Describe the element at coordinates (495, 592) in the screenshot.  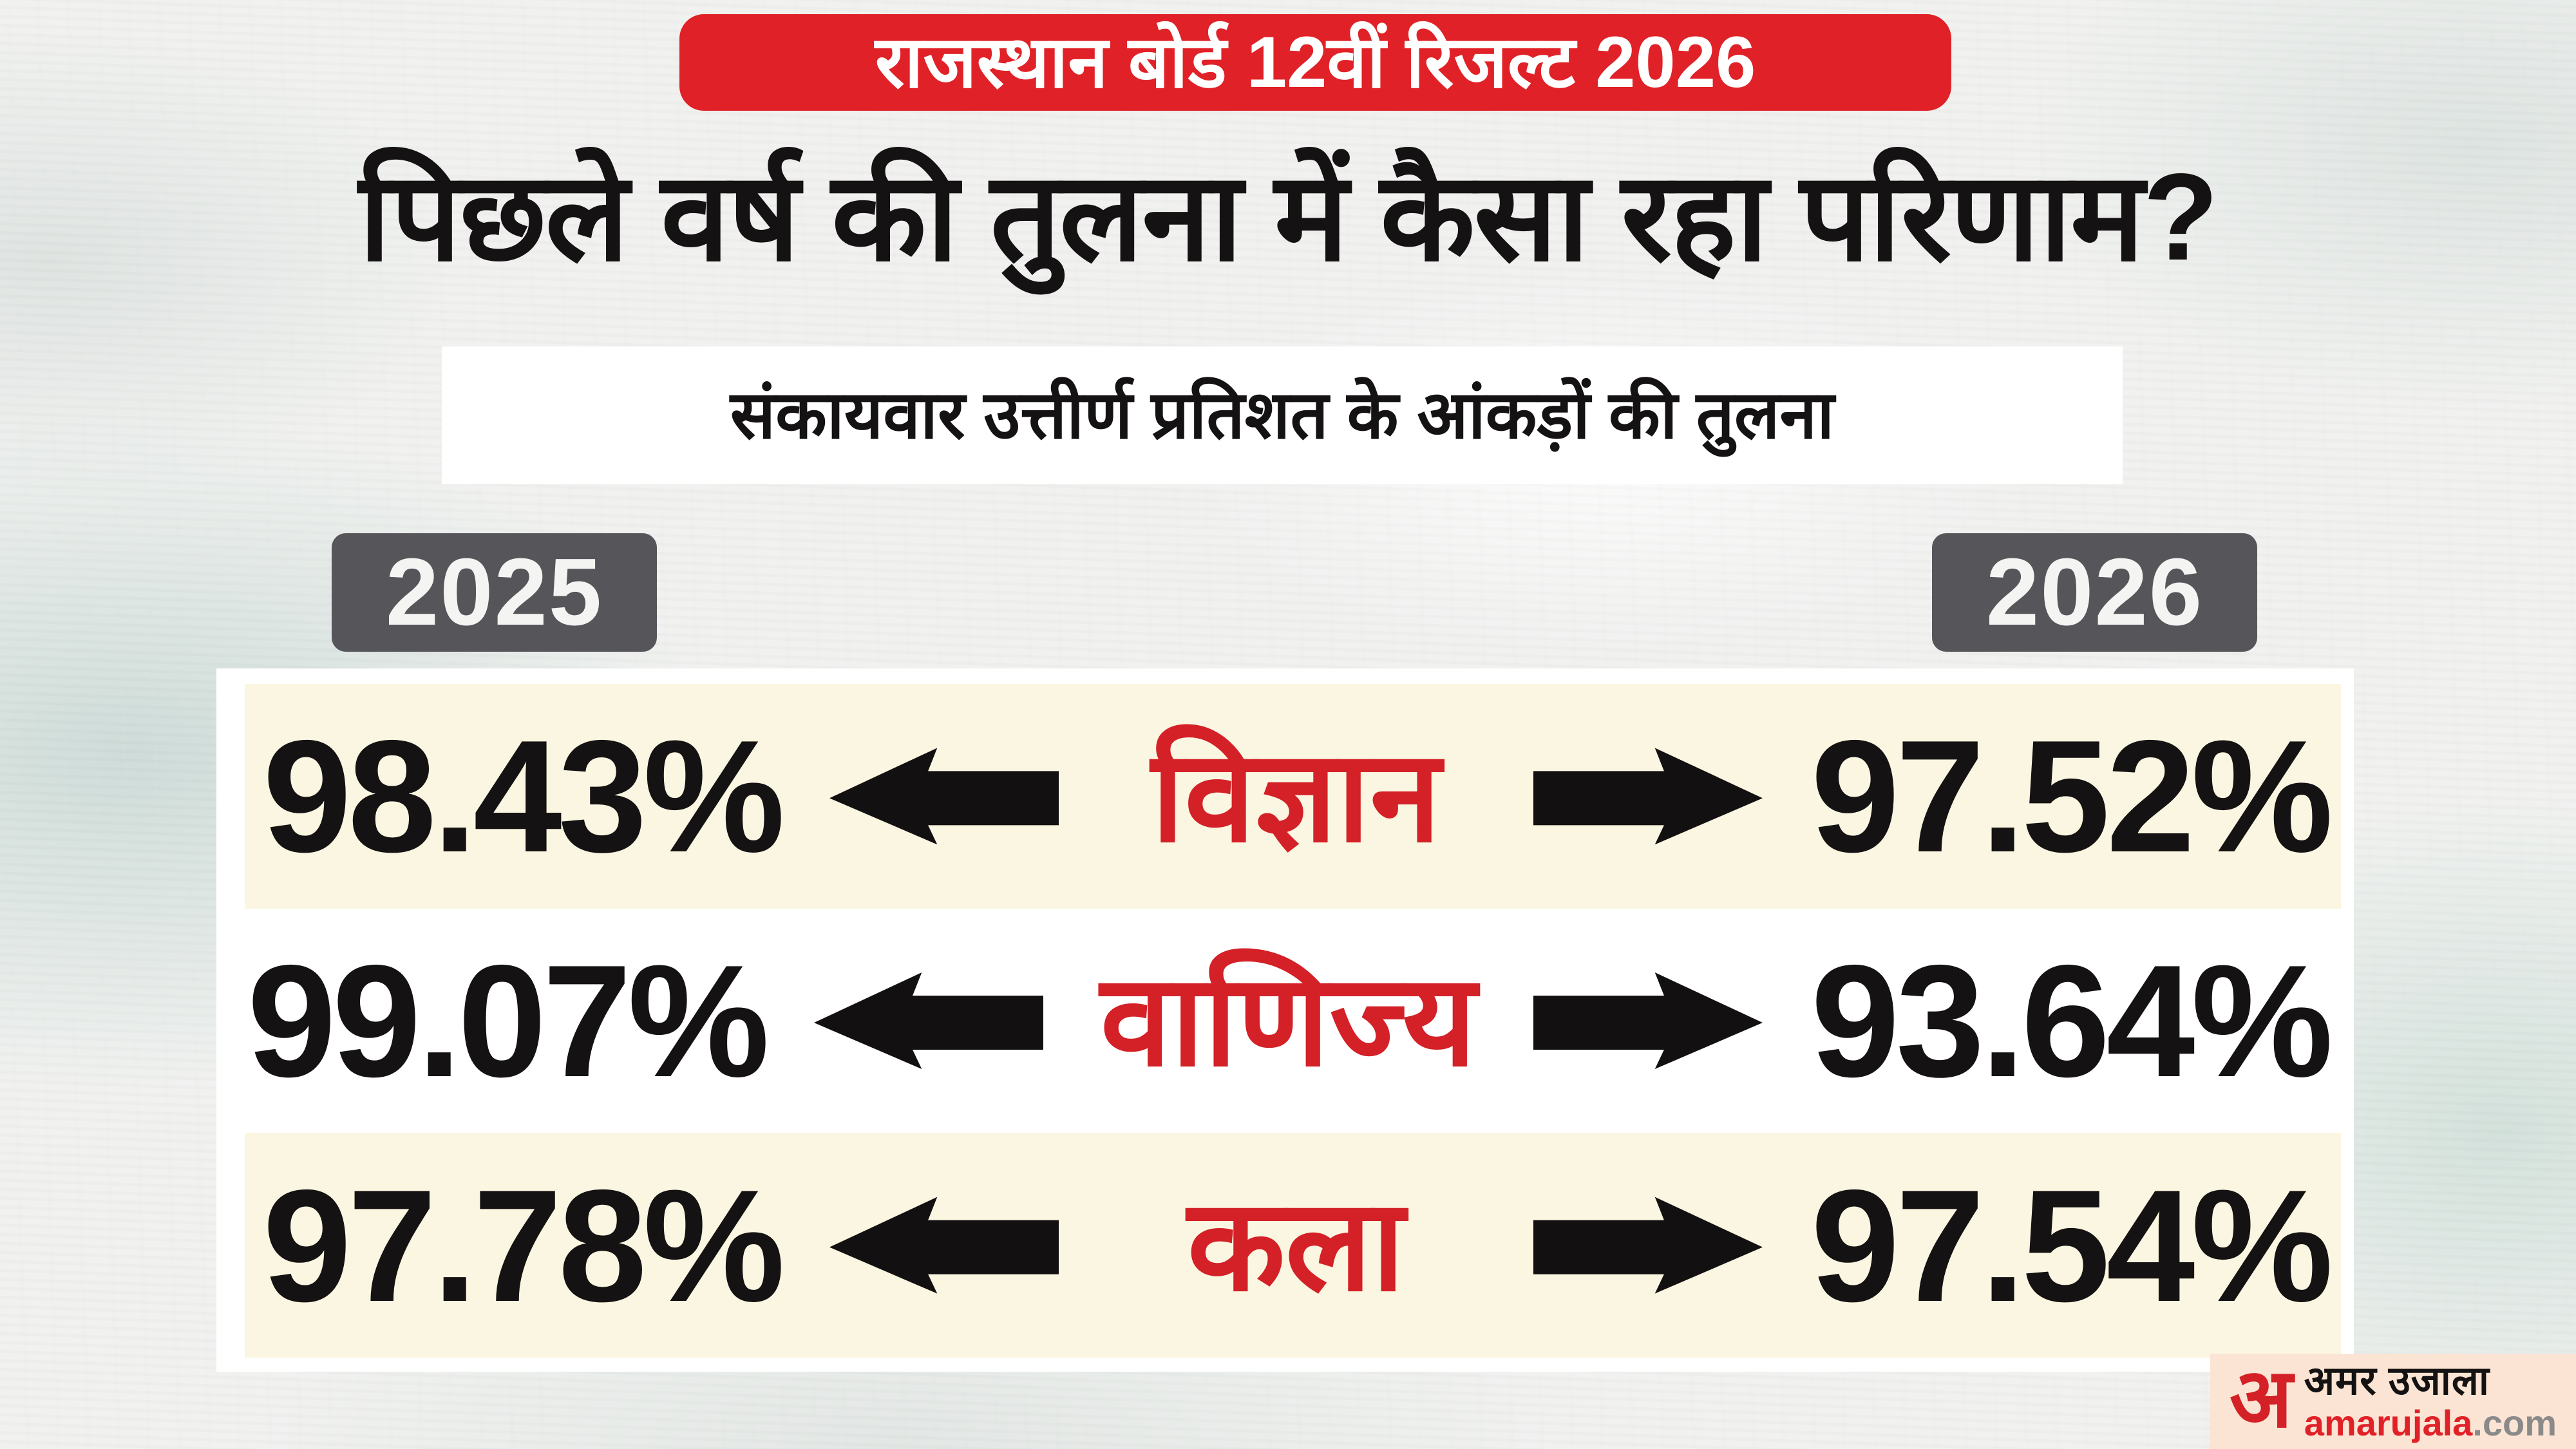
I see `year-badge-2025: 2025` at that location.